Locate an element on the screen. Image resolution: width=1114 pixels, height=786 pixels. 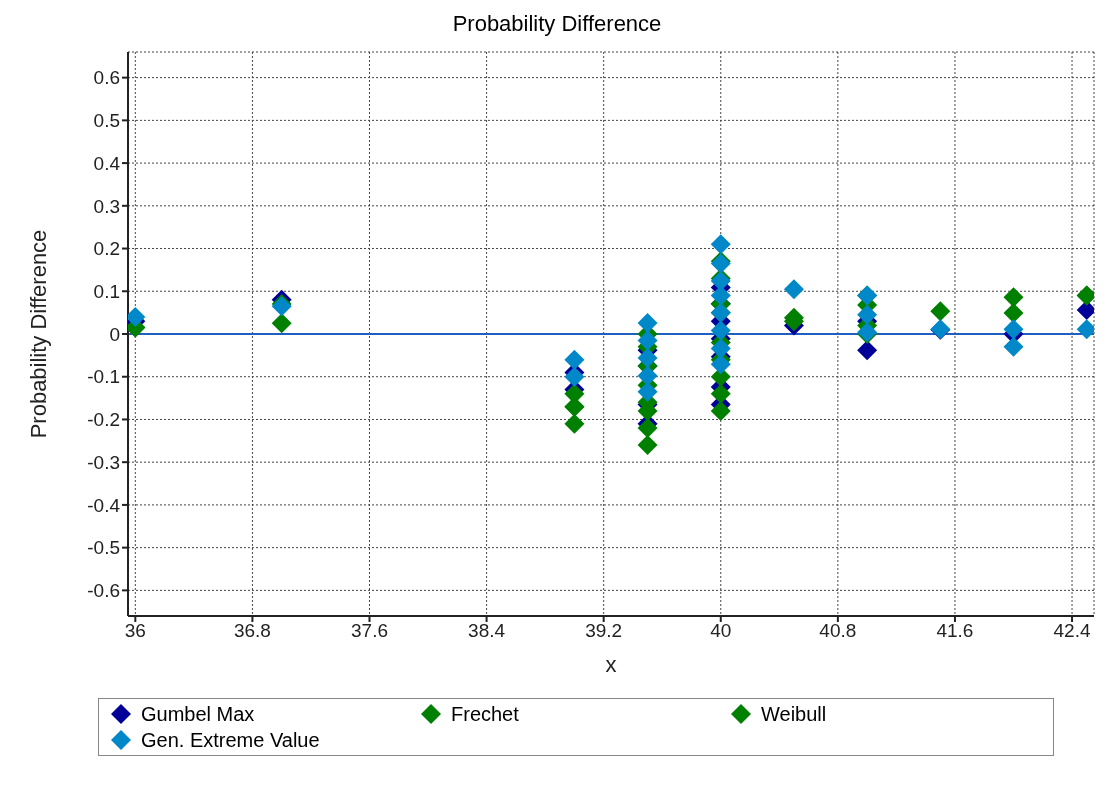
x-tick-label: 40.8 is located at coordinates (838, 631).